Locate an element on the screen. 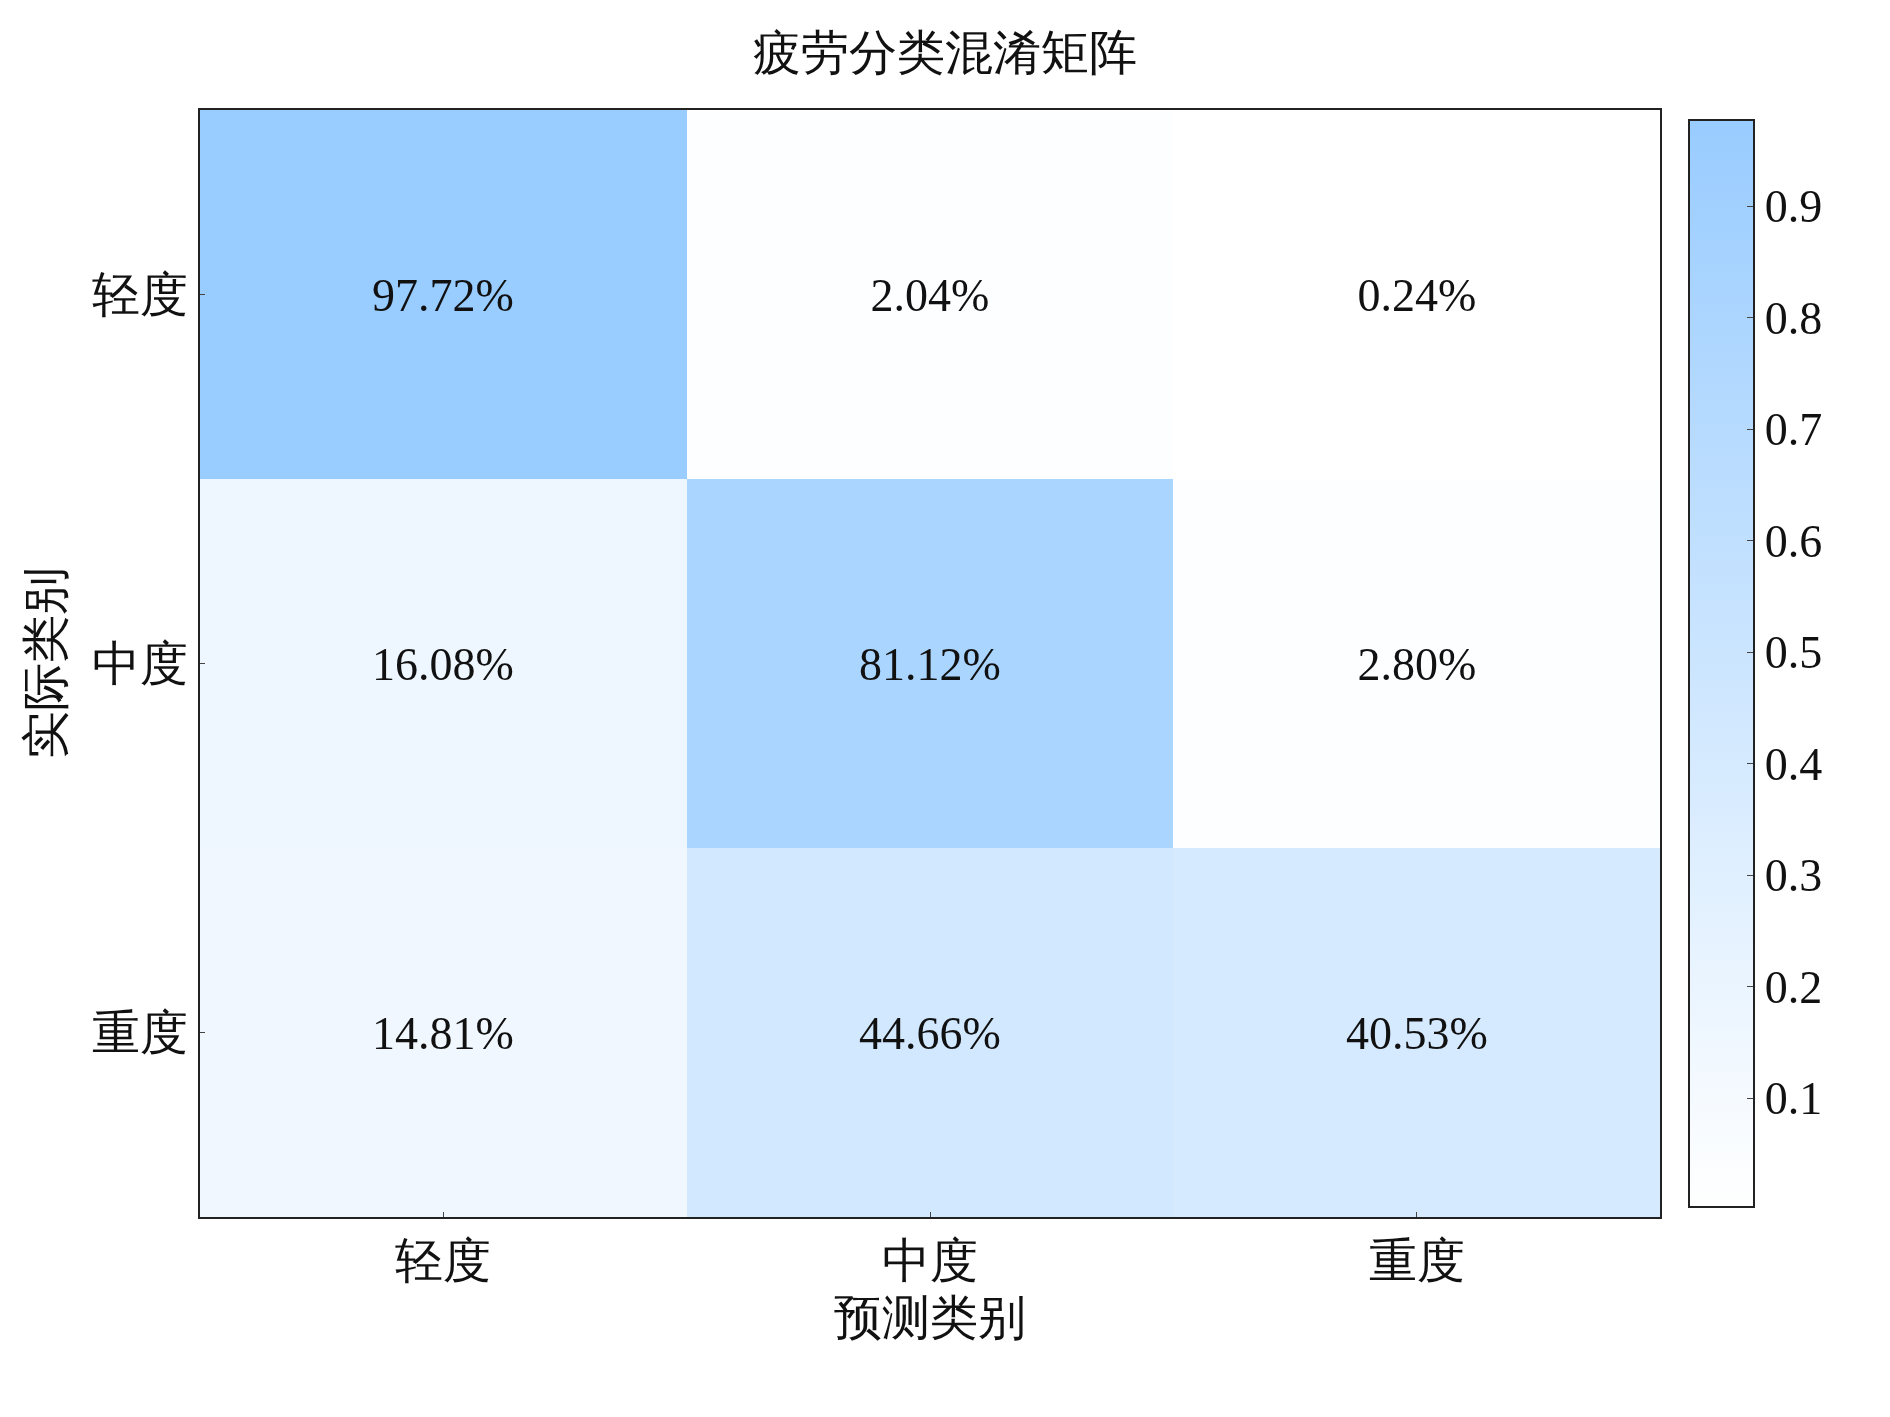  color-bar-label: 0.3 is located at coordinates (1793, 876).